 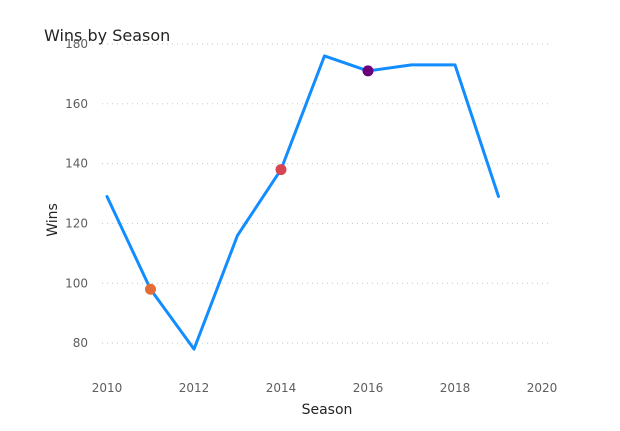 What do you see at coordinates (150, 289) in the screenshot?
I see `data-point-2011` at bounding box center [150, 289].